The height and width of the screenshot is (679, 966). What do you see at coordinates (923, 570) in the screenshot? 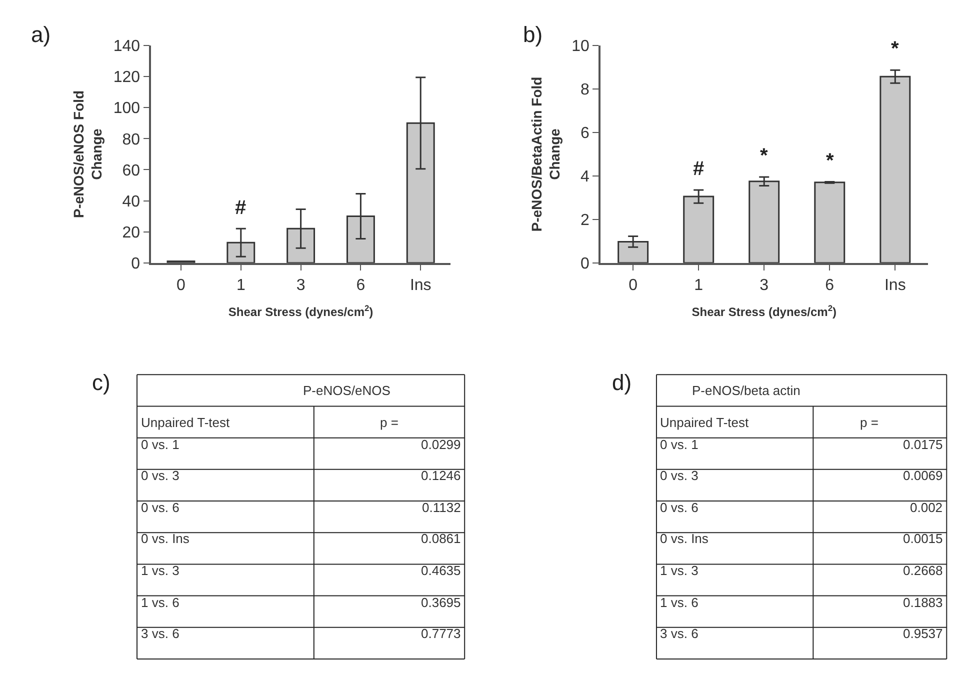
I see `text: 0.2668` at bounding box center [923, 570].